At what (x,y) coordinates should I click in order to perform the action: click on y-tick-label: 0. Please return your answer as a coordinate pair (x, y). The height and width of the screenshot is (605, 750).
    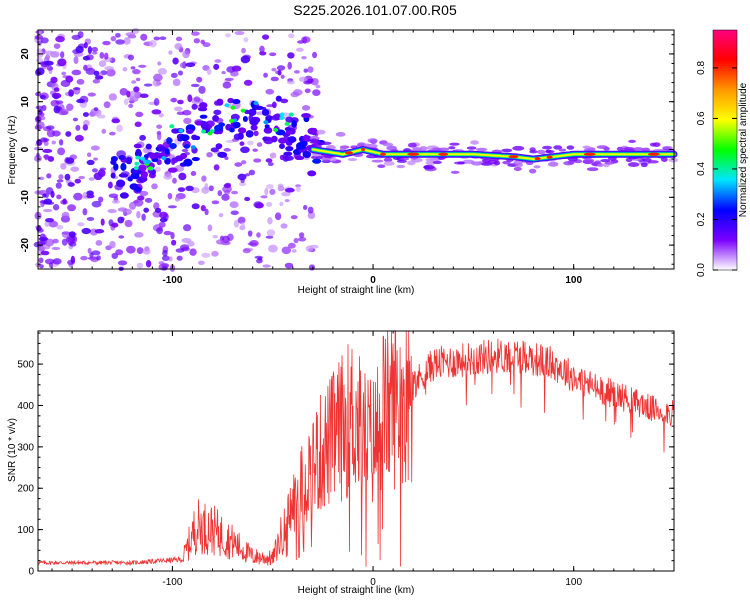
    Looking at the image, I should click on (25, 149).